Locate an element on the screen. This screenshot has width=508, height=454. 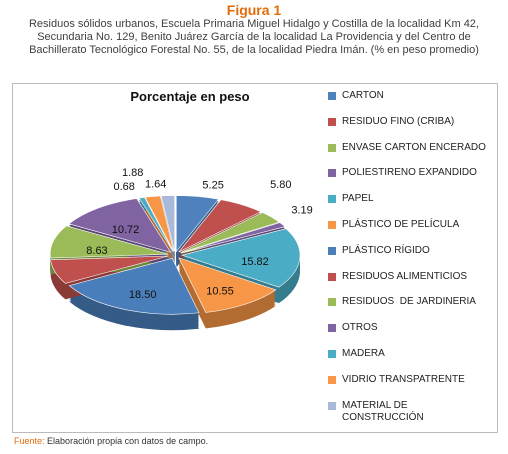
data-label: 10.72 is located at coordinates (126, 230).